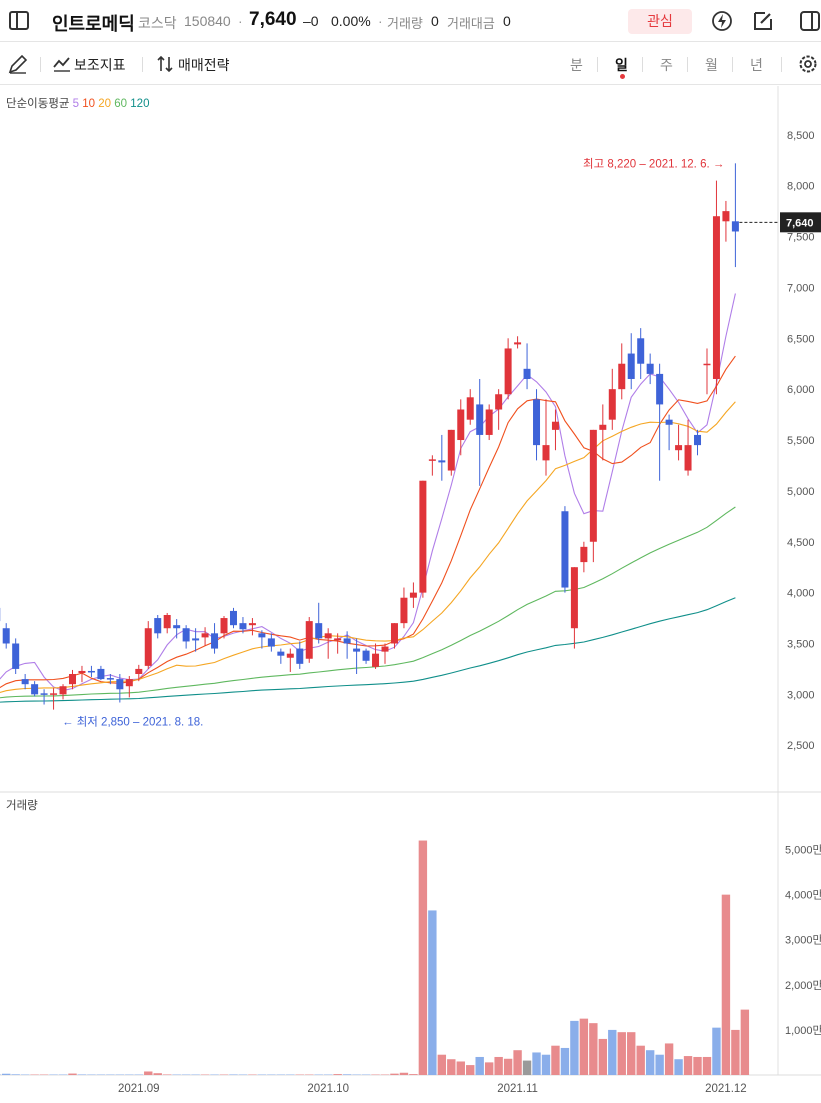 The width and height of the screenshot is (821, 1103). I want to click on stock-name: 인트로메딕, so click(93, 24).